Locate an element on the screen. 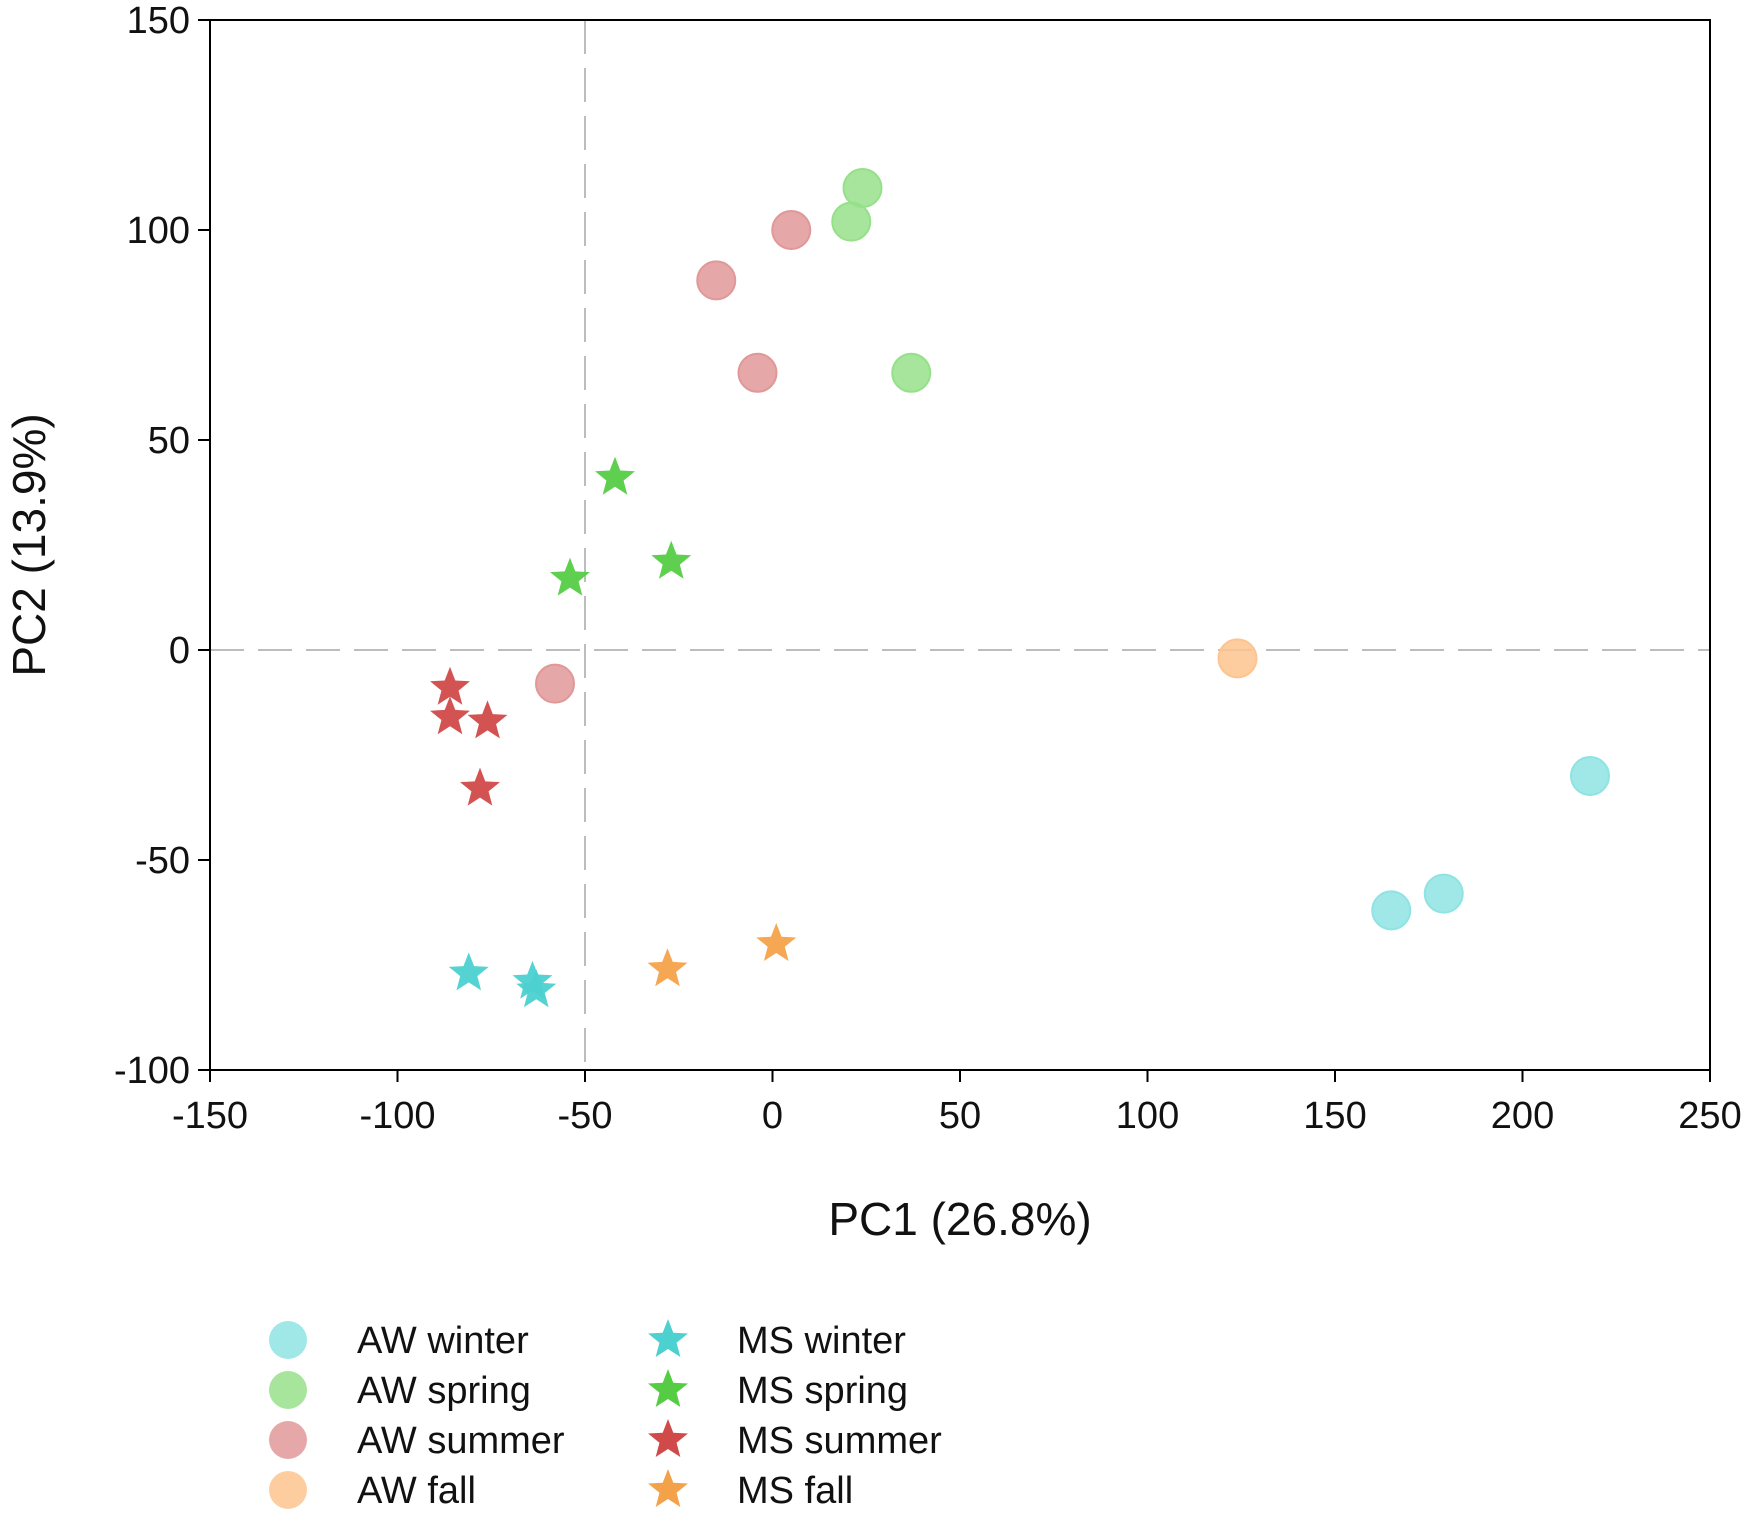 Image resolution: width=1749 pixels, height=1525 pixels. x-tick-label: 250 is located at coordinates (1709, 1116).